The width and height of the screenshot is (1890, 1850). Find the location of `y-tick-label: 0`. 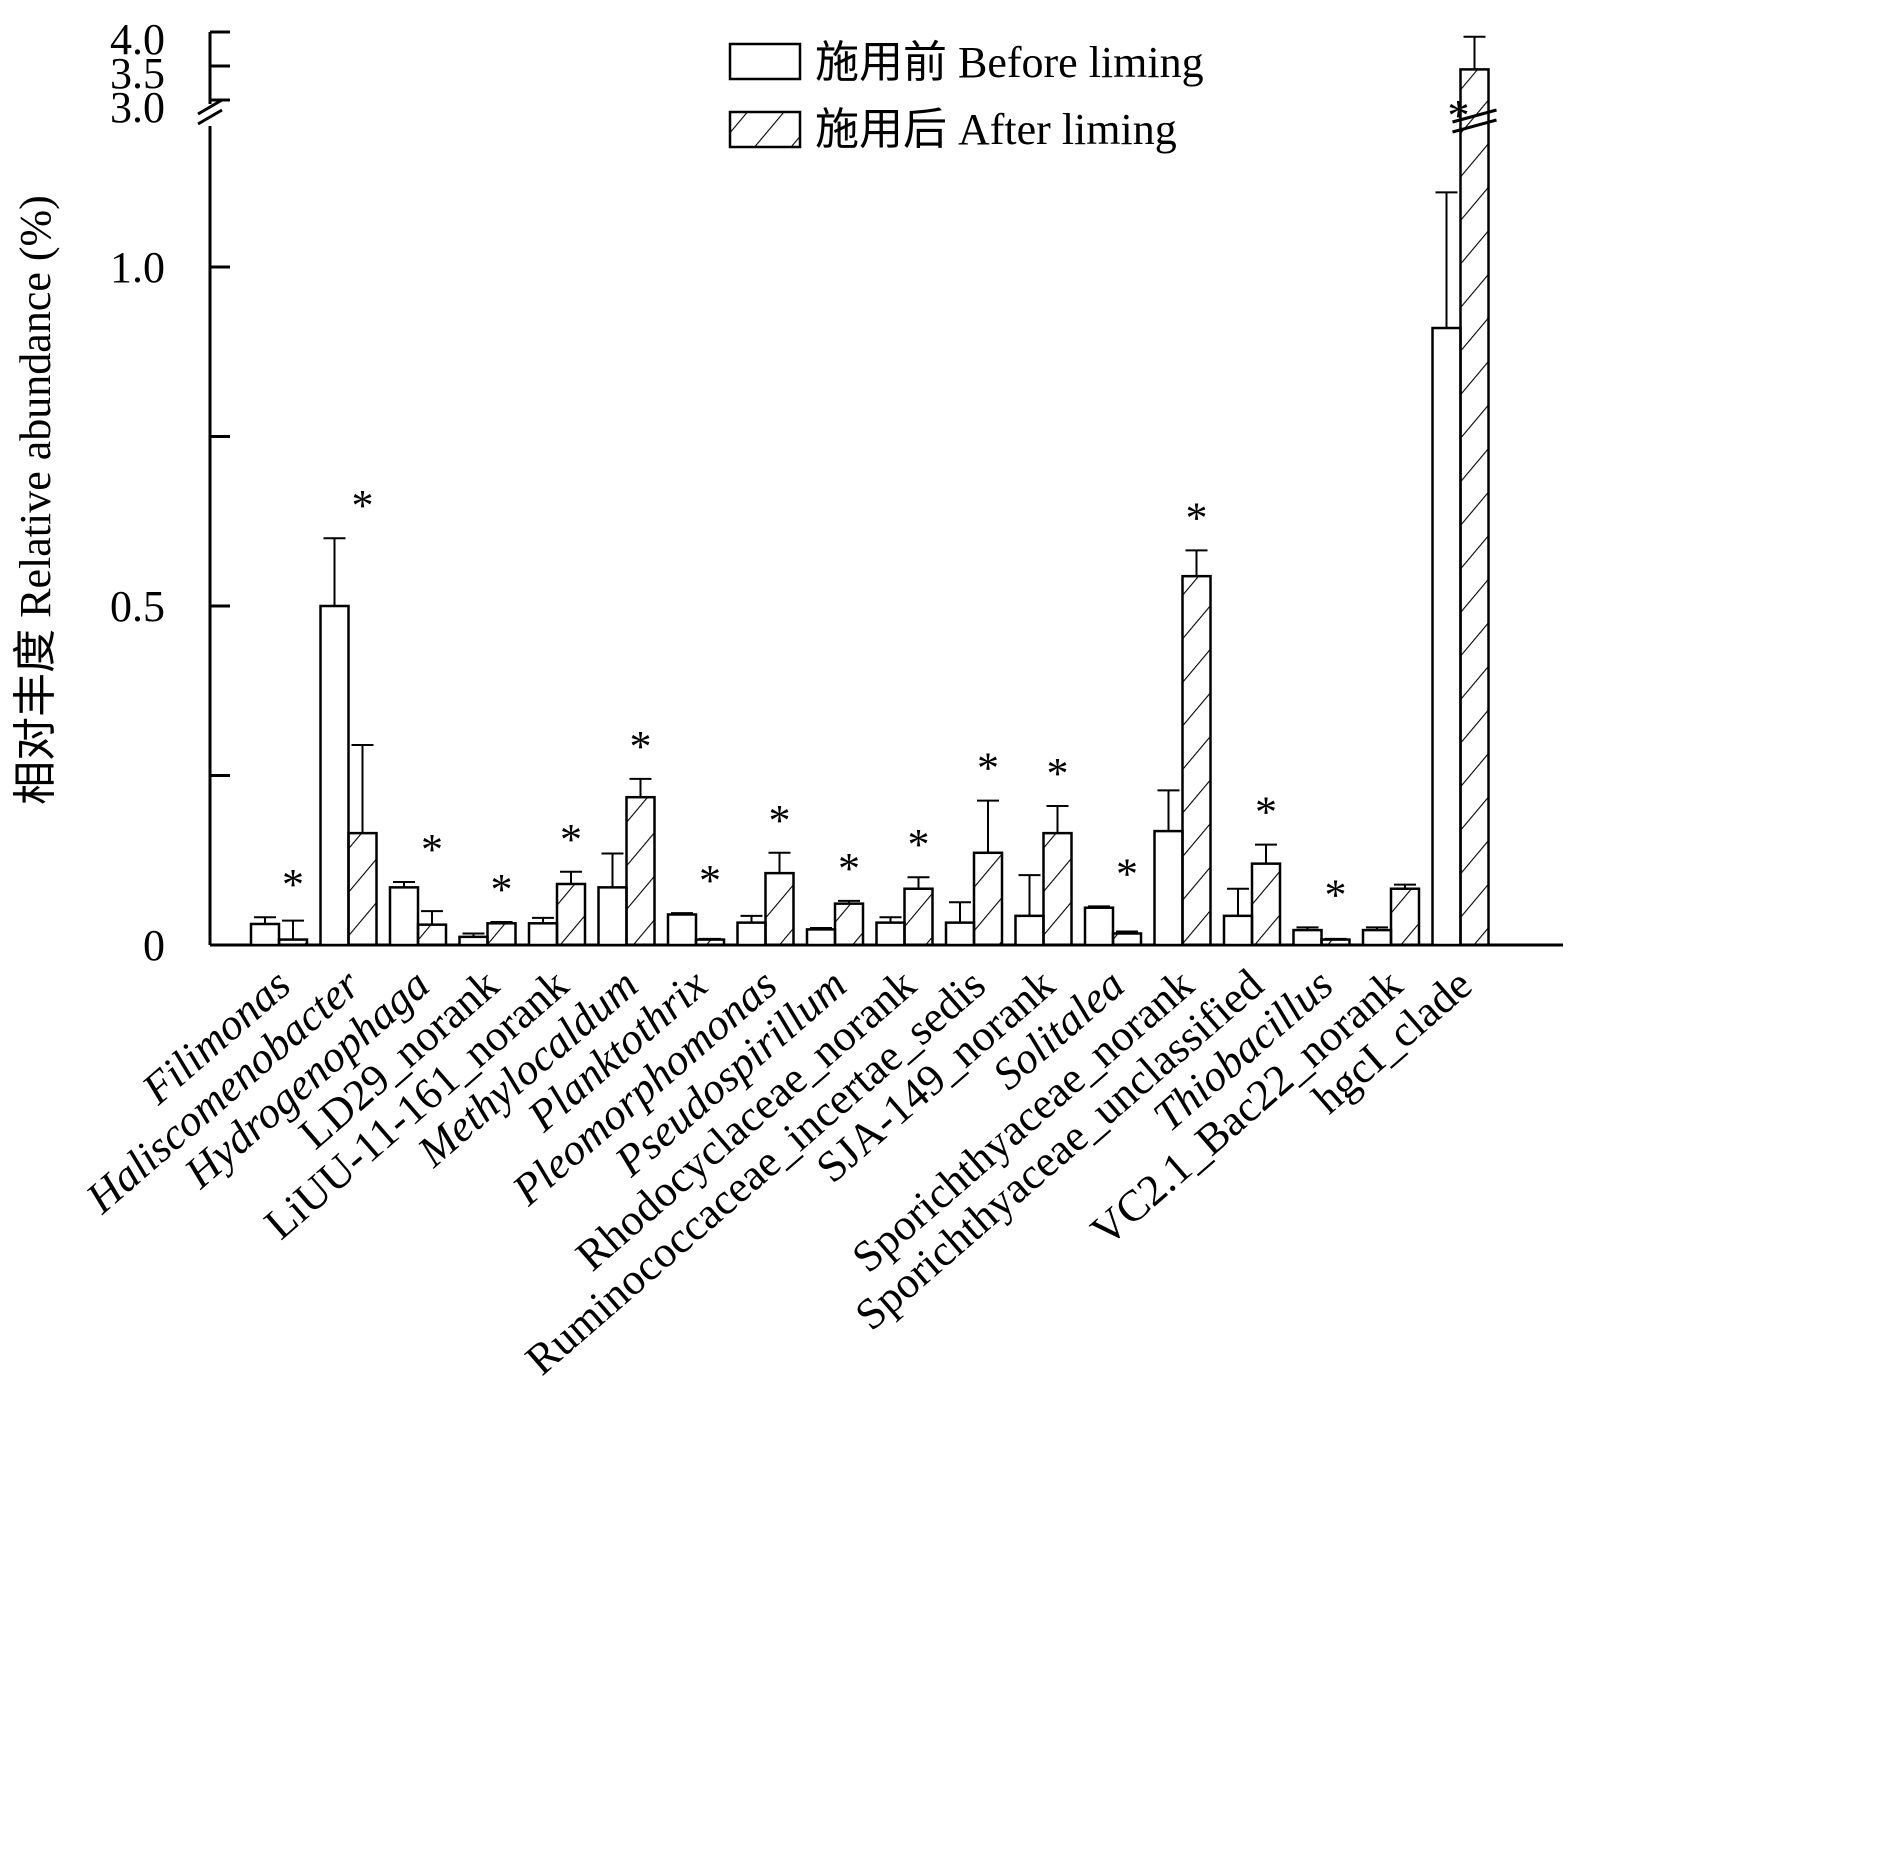

y-tick-label: 0 is located at coordinates (154, 945).